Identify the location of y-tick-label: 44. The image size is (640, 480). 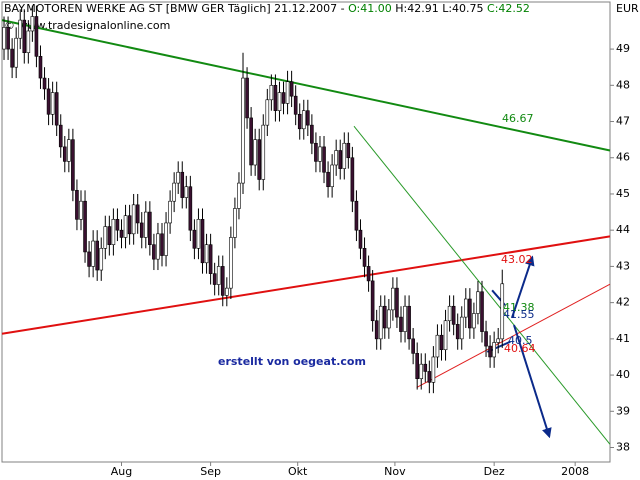
(623, 229).